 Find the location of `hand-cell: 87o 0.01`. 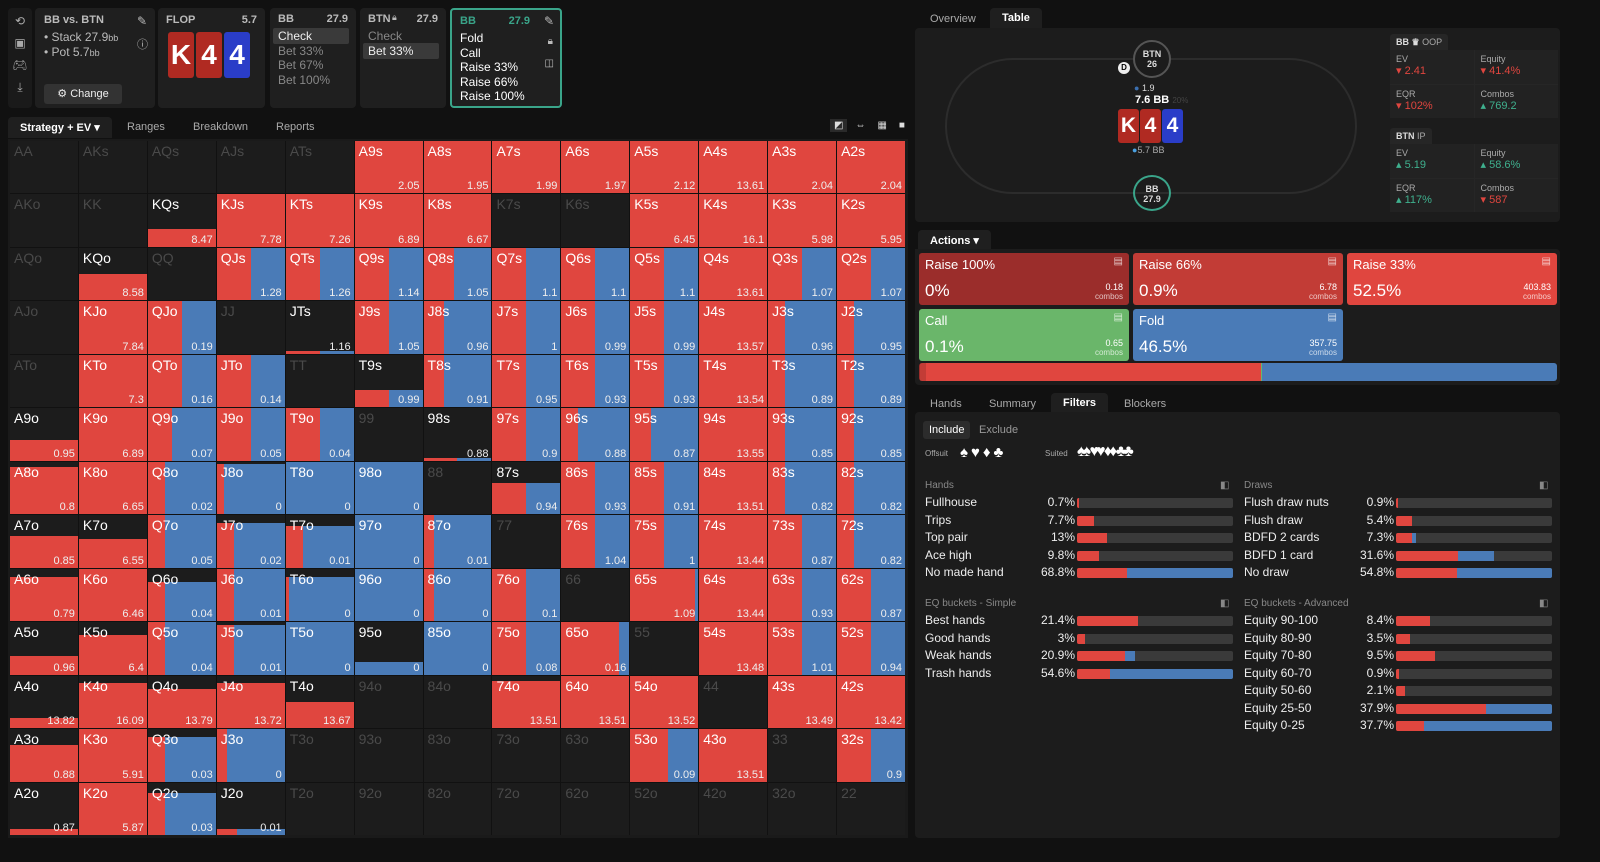

hand-cell: 87o 0.01 is located at coordinates (457, 541).